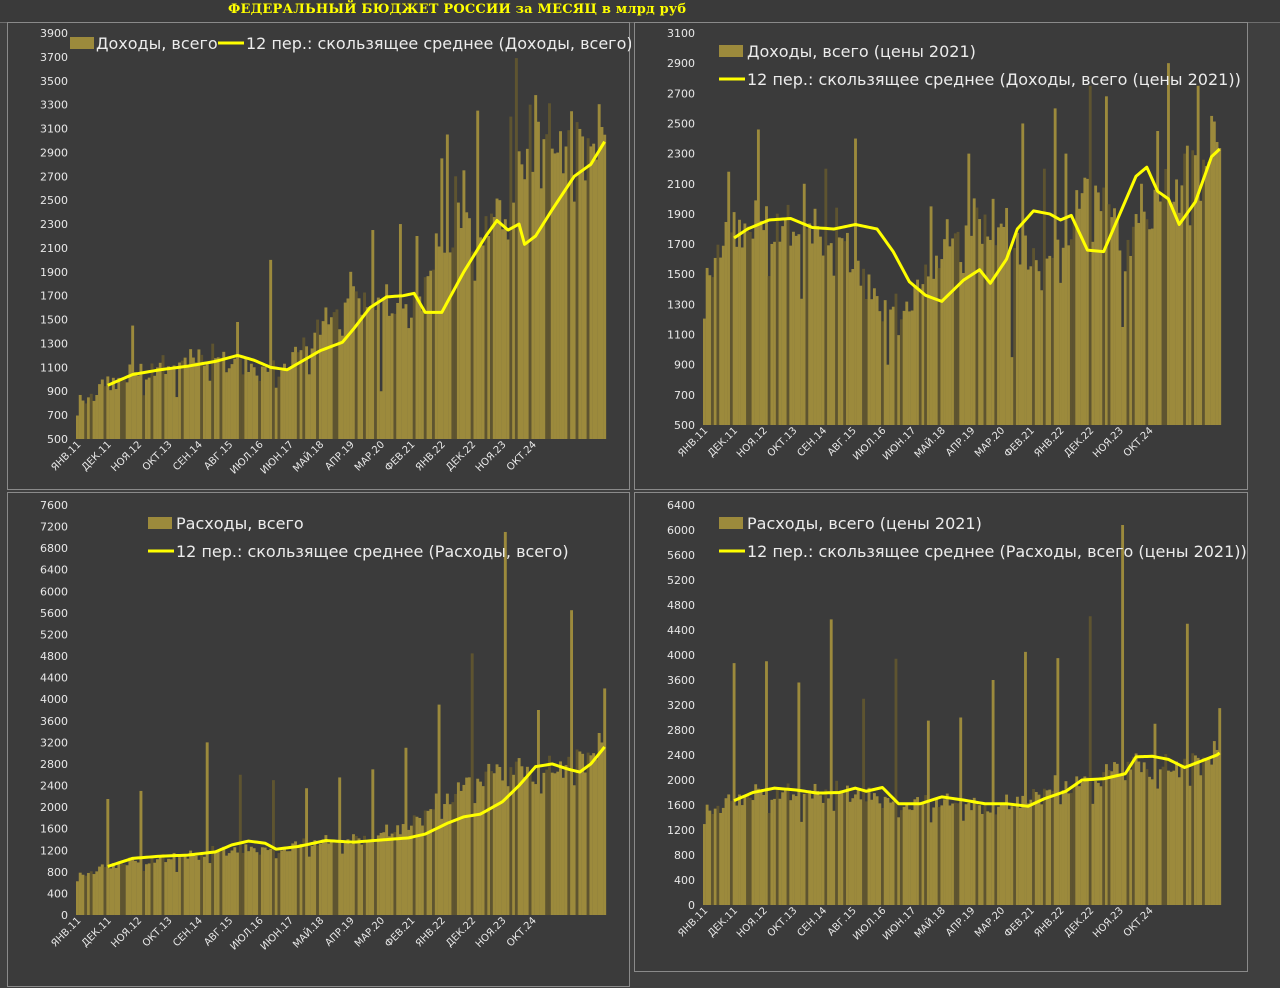  What do you see at coordinates (1079, 442) in the screenshot?
I see `x-tick-label: ДЕК.22` at bounding box center [1079, 442].